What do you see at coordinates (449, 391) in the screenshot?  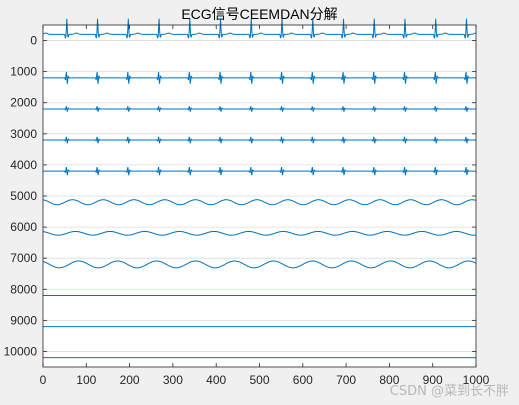 I see `watermark-text: CSDN @菜到长不胖` at bounding box center [449, 391].